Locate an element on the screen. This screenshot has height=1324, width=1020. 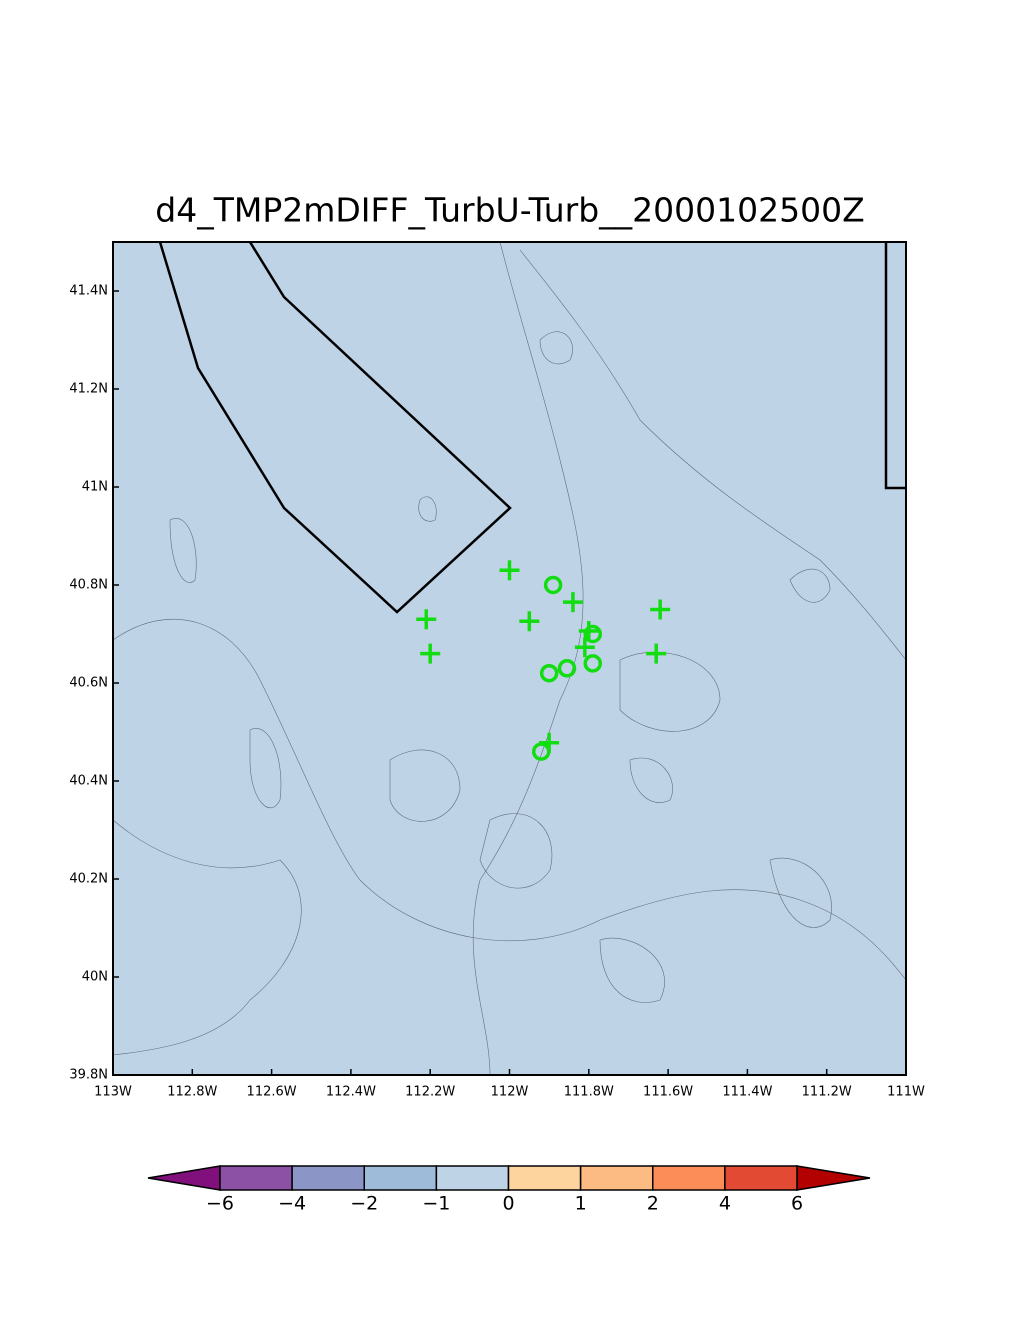
state-boundary is located at coordinates (895, 366).